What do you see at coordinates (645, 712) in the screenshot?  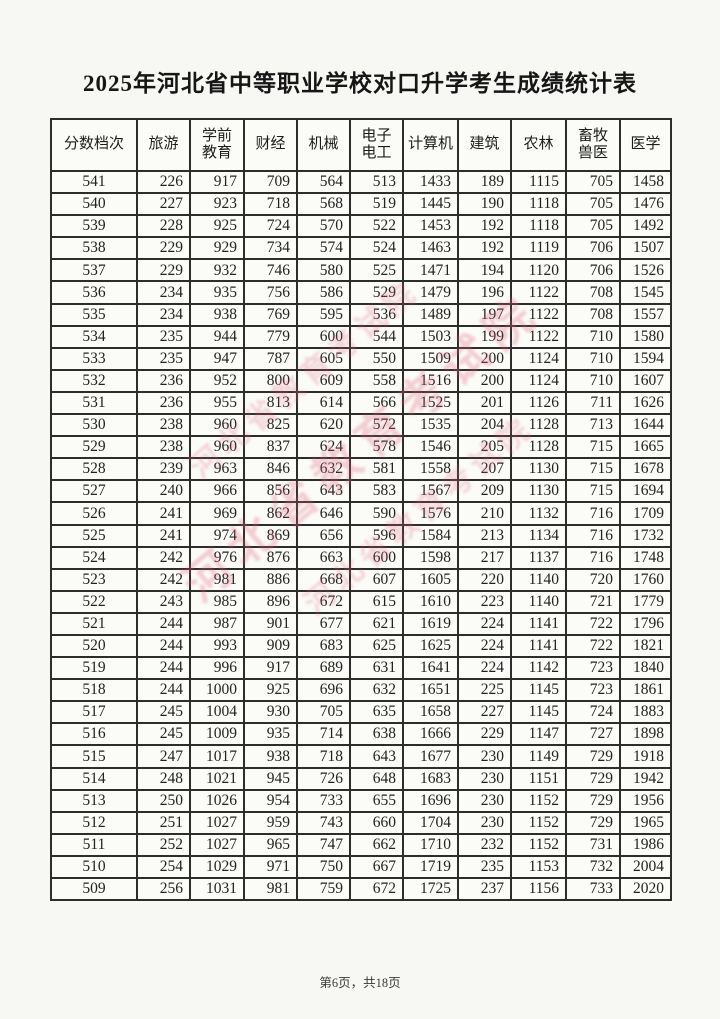 I see `count-cell: 1883` at bounding box center [645, 712].